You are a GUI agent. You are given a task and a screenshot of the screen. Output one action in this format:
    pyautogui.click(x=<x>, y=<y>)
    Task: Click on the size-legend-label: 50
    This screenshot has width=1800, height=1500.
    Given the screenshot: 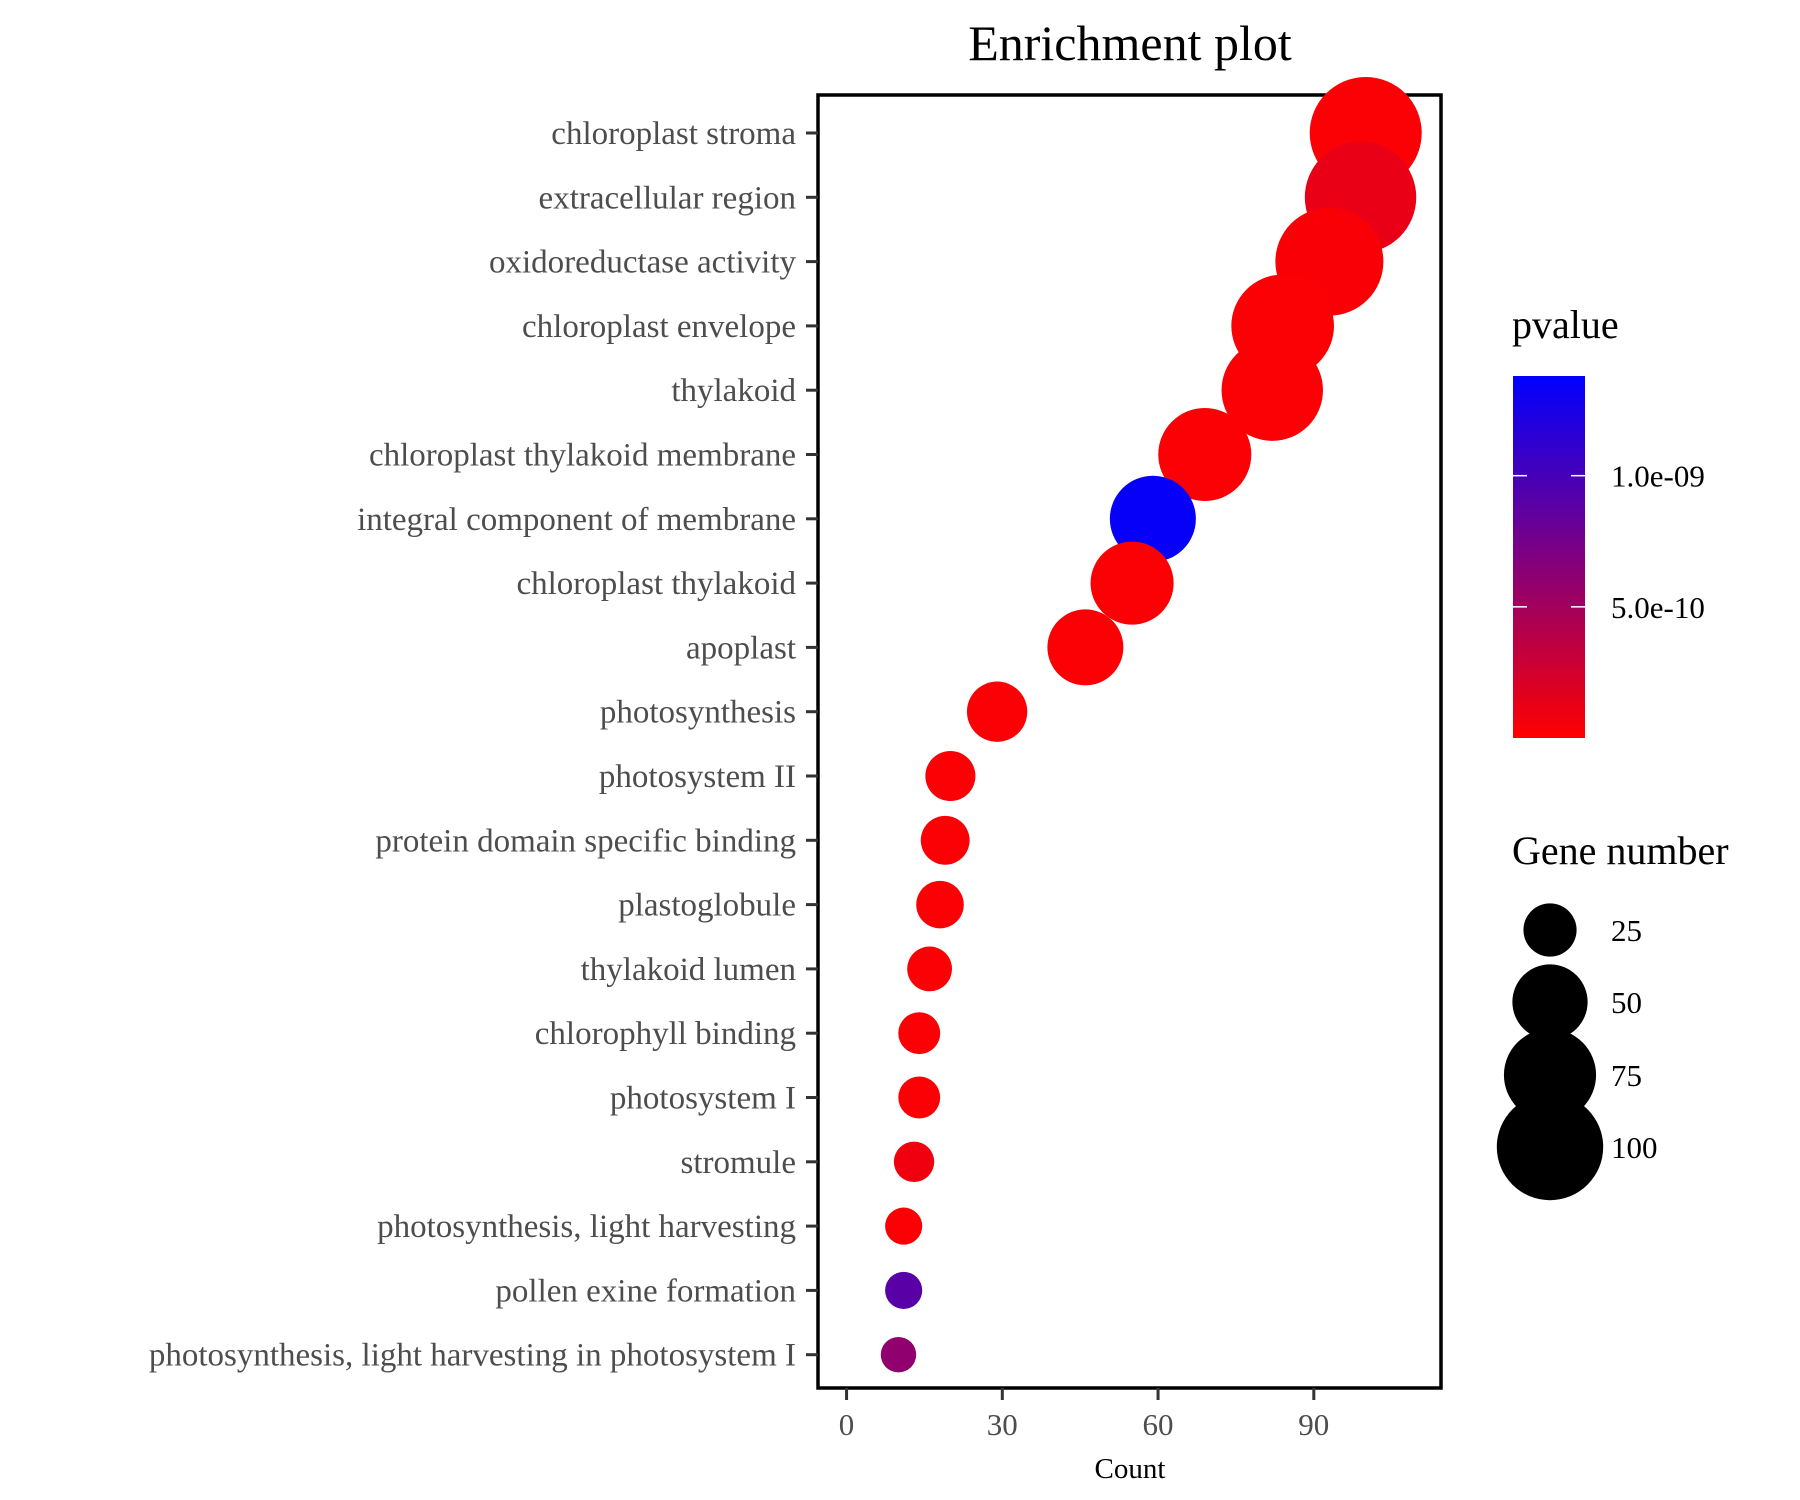 What is the action you would take?
    pyautogui.click(x=1626, y=1002)
    